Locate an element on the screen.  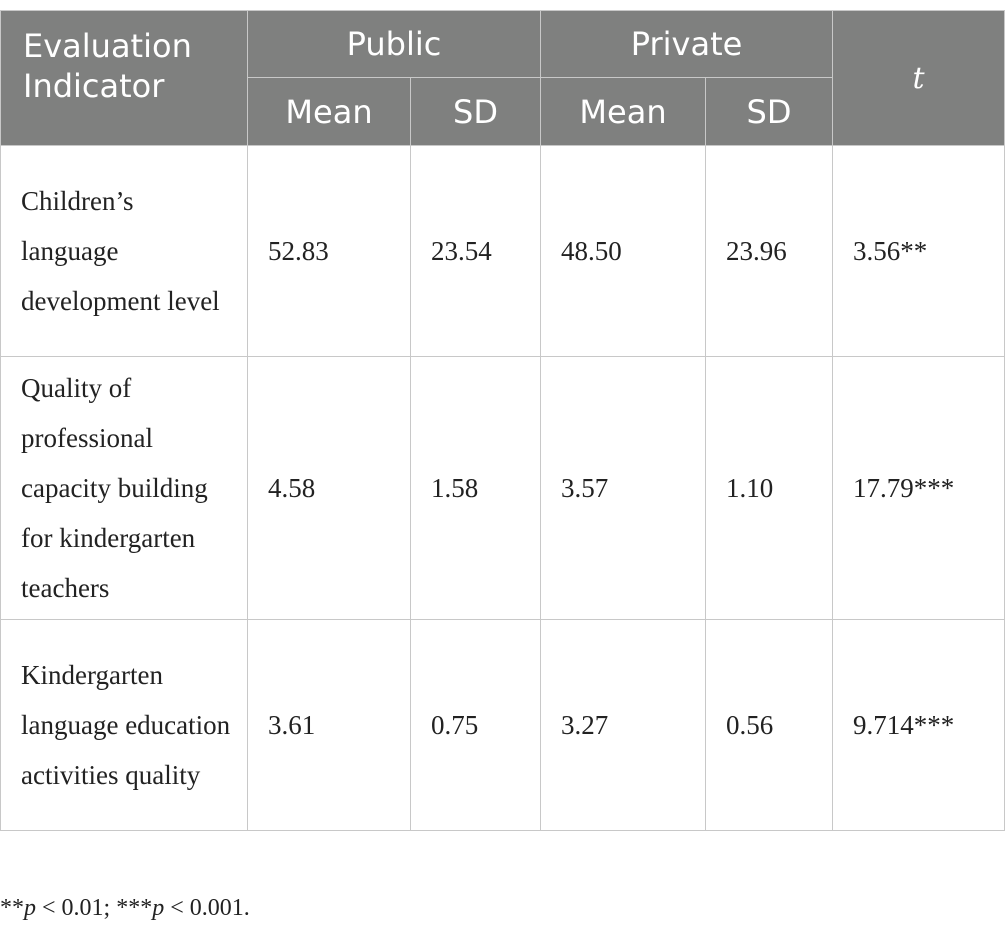
cell-private-sd: 23.96 is located at coordinates (769, 251).